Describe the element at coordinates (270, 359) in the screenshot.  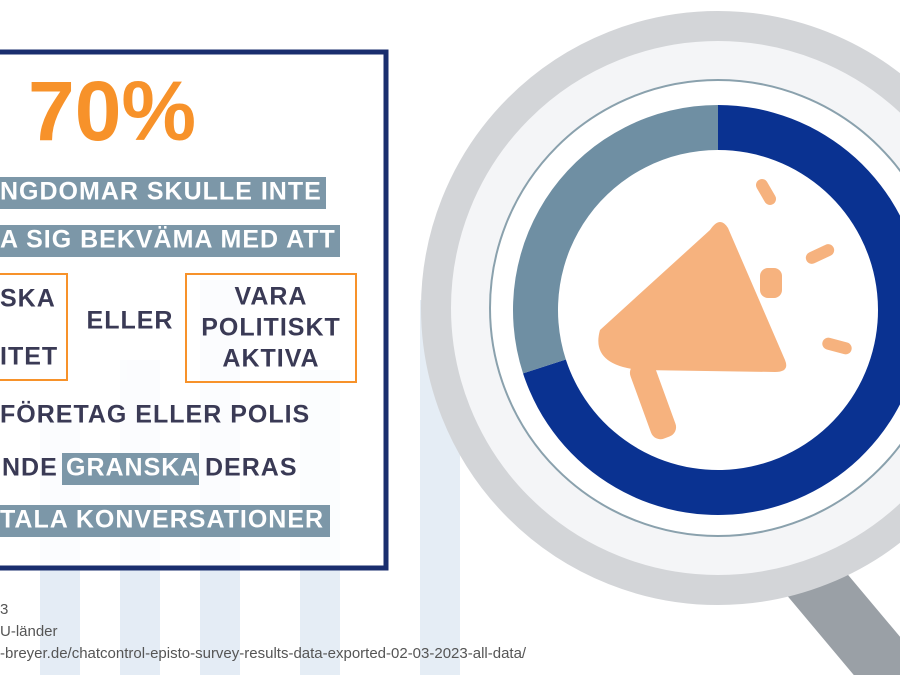
I see `option-text: AKTIVA` at that location.